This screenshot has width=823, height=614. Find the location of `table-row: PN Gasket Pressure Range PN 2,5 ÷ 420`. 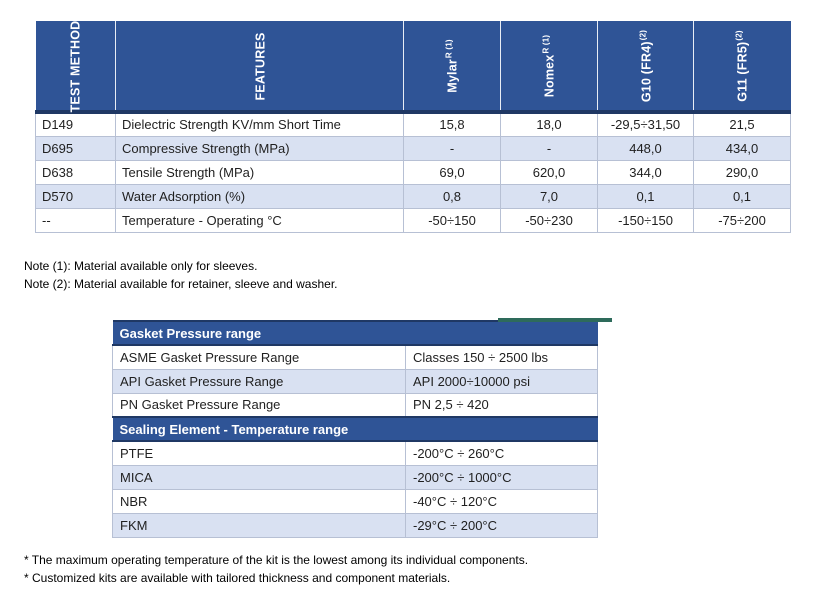

table-row: PN Gasket Pressure Range PN 2,5 ÷ 420 is located at coordinates (355, 405).